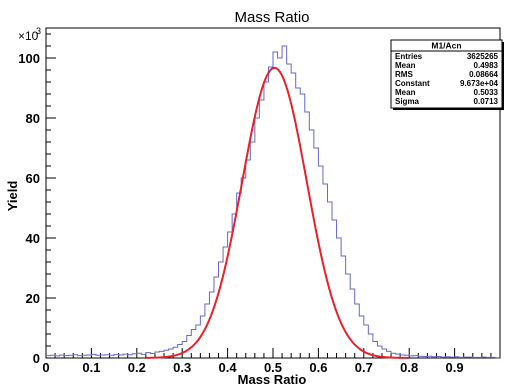 The width and height of the screenshot is (506, 388). Describe the element at coordinates (38, 31) in the screenshot. I see `y-multiplier-exponent: 3` at that location.